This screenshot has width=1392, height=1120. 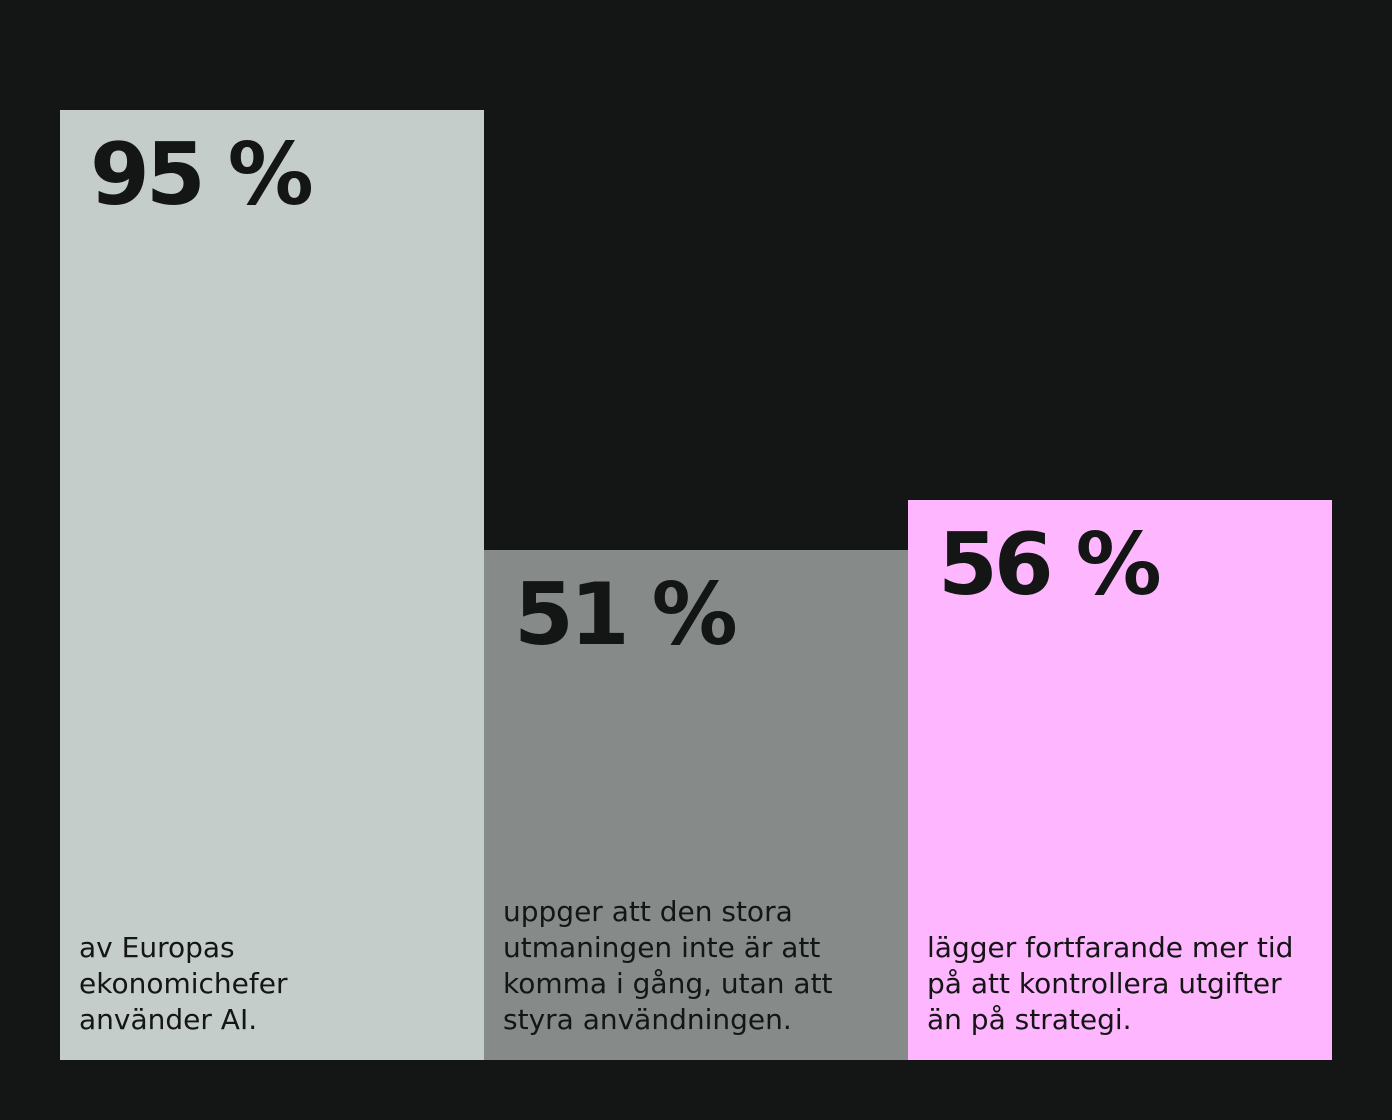 What do you see at coordinates (183, 983) in the screenshot?
I see `bar-caption: av Europas ekonomichefer använder AI.` at bounding box center [183, 983].